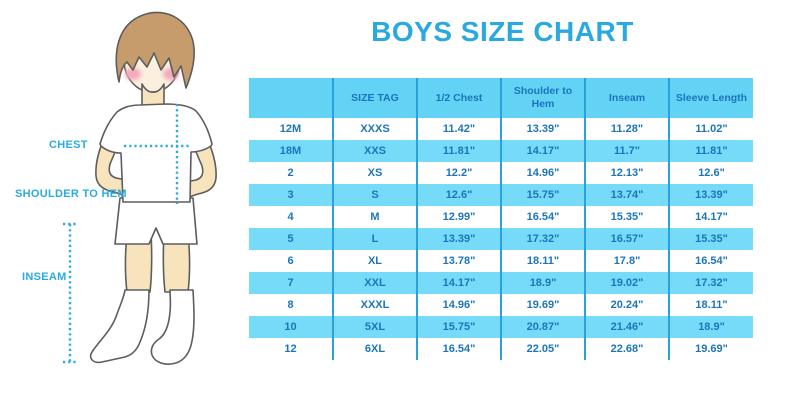 This screenshot has height=400, width=800. I want to click on shorts, so click(156, 221).